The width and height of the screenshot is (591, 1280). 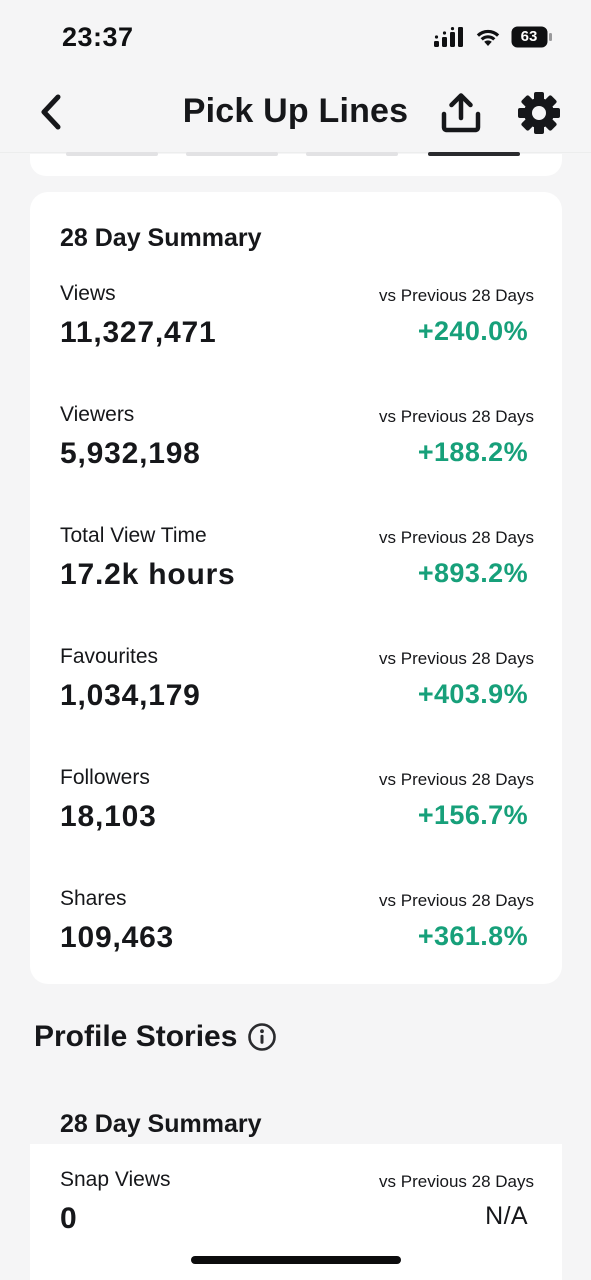 What do you see at coordinates (472, 452) in the screenshot?
I see `stat-change: +188.2%` at bounding box center [472, 452].